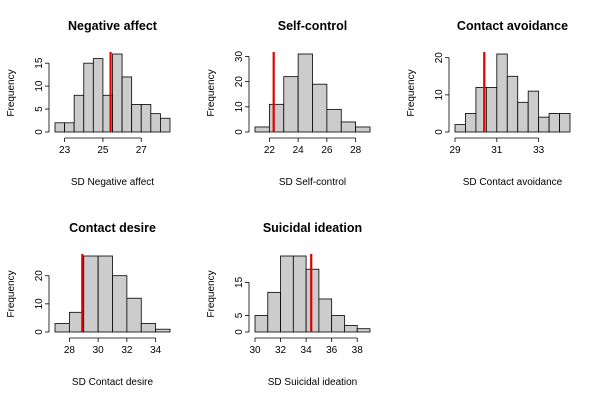 The height and width of the screenshot is (400, 600). What do you see at coordinates (513, 182) in the screenshot?
I see `x-axis-label: SD Contact avoidance` at bounding box center [513, 182].